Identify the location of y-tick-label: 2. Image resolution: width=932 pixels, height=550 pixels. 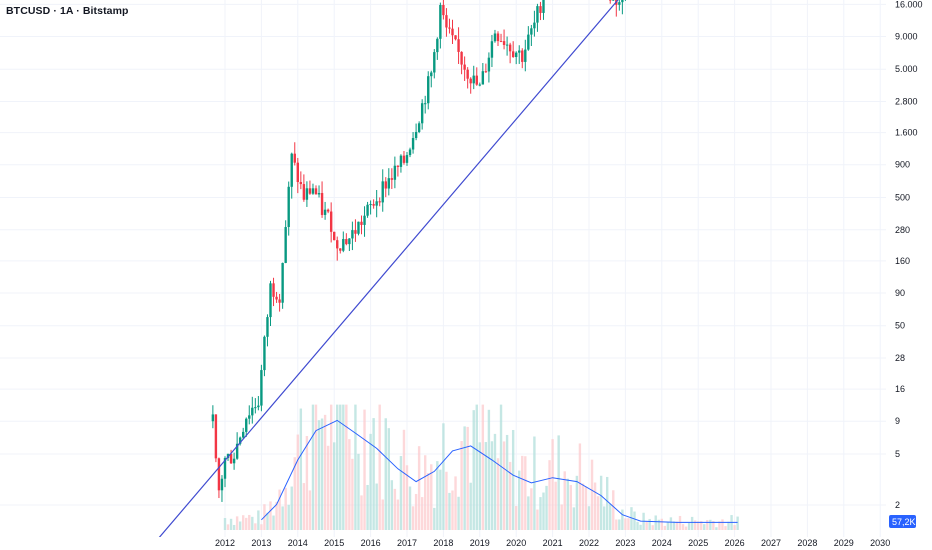
(897, 505).